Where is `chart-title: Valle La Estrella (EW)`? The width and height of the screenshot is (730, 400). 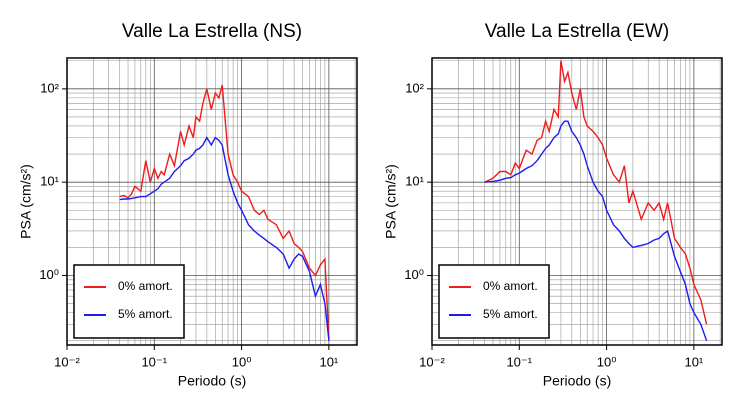
chart-title: Valle La Estrella (EW) is located at coordinates (577, 31).